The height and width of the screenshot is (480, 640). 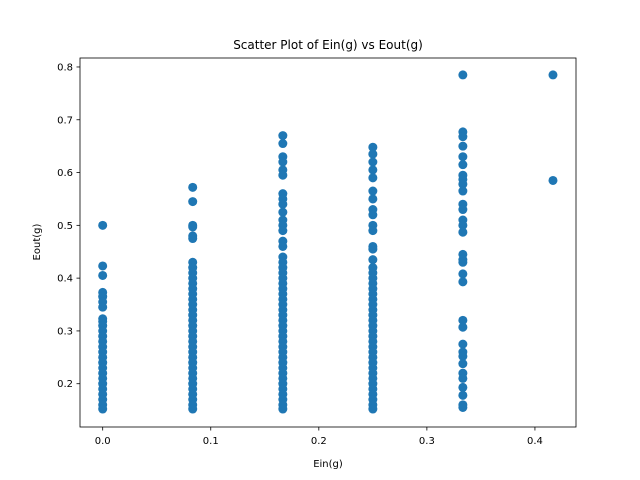 I want to click on y-axis-ticks: 0.2 0.3 0.4 0.5 0.6 0.7 0.8, so click(x=68, y=226).